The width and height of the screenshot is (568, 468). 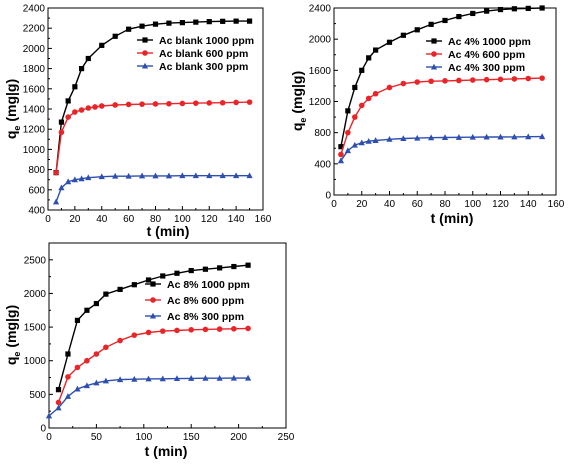 What do you see at coordinates (556, 204) in the screenshot?
I see `x-tick-label: 160` at bounding box center [556, 204].